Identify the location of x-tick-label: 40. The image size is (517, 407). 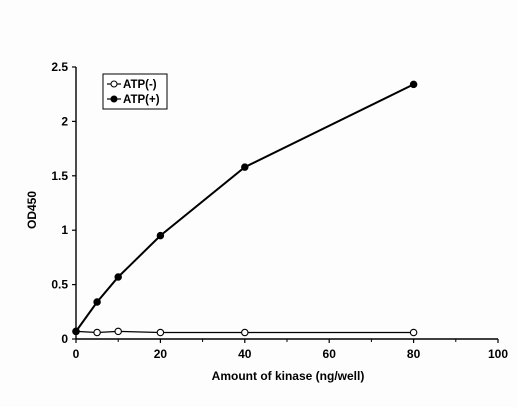
(245, 354).